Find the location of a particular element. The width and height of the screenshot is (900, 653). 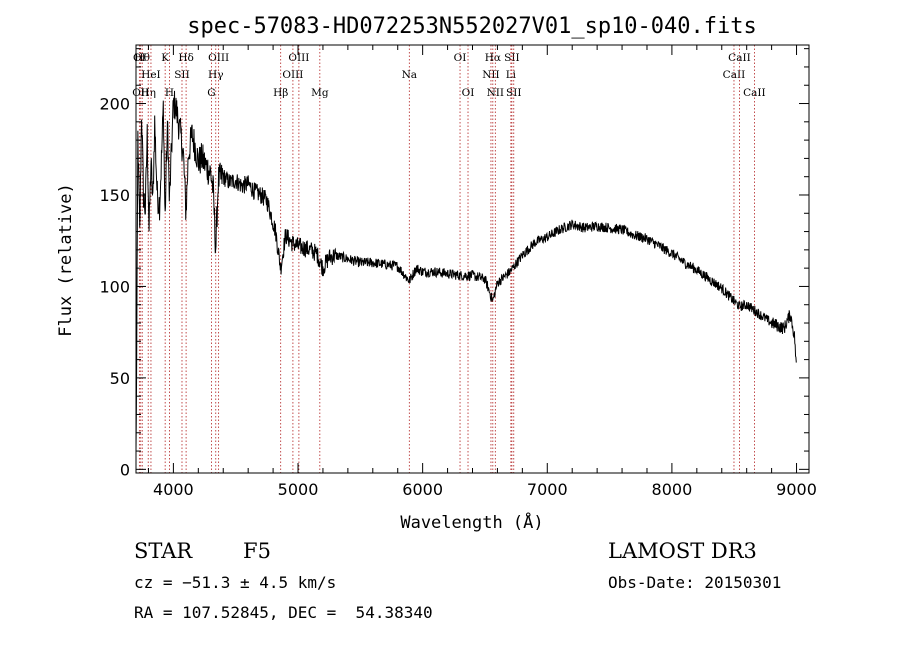

x-axis-label: Wavelength (Å) is located at coordinates (471, 522).